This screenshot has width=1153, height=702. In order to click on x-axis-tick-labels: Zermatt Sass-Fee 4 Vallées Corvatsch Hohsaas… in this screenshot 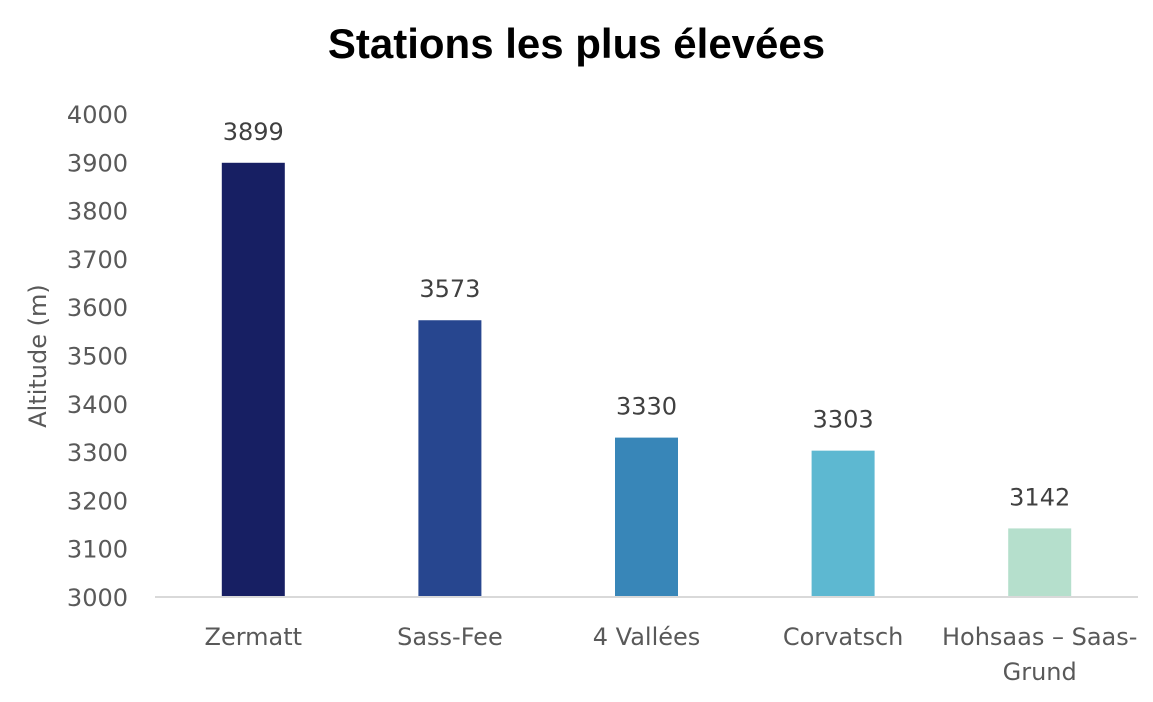, I will do `click(671, 654)`.